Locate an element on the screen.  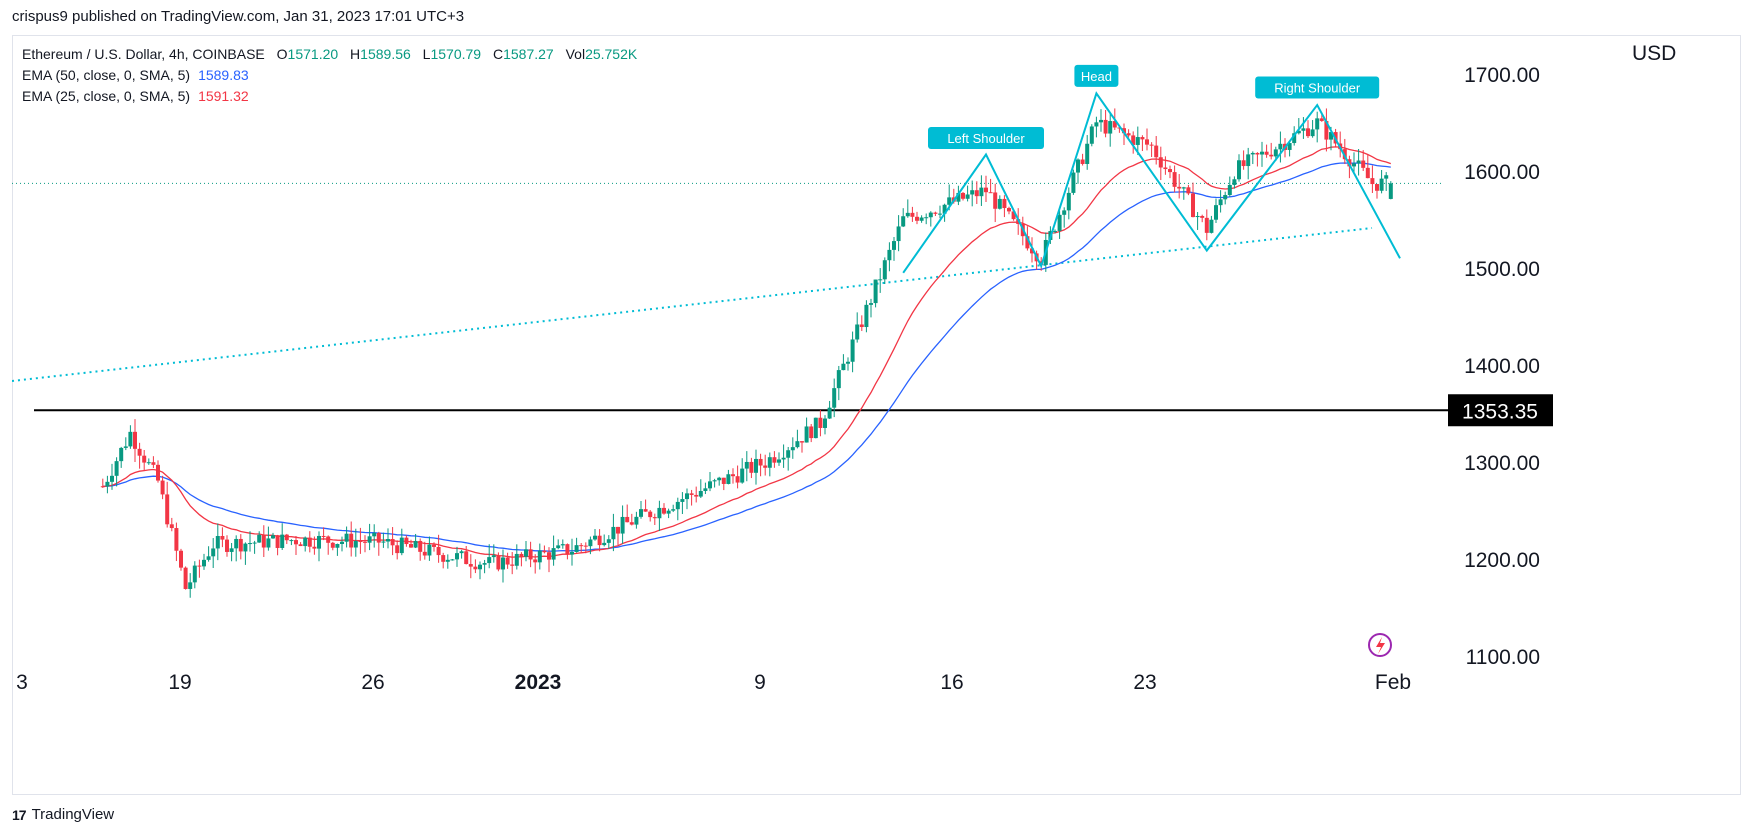
time-tick-label: 23 is located at coordinates (1144, 682).